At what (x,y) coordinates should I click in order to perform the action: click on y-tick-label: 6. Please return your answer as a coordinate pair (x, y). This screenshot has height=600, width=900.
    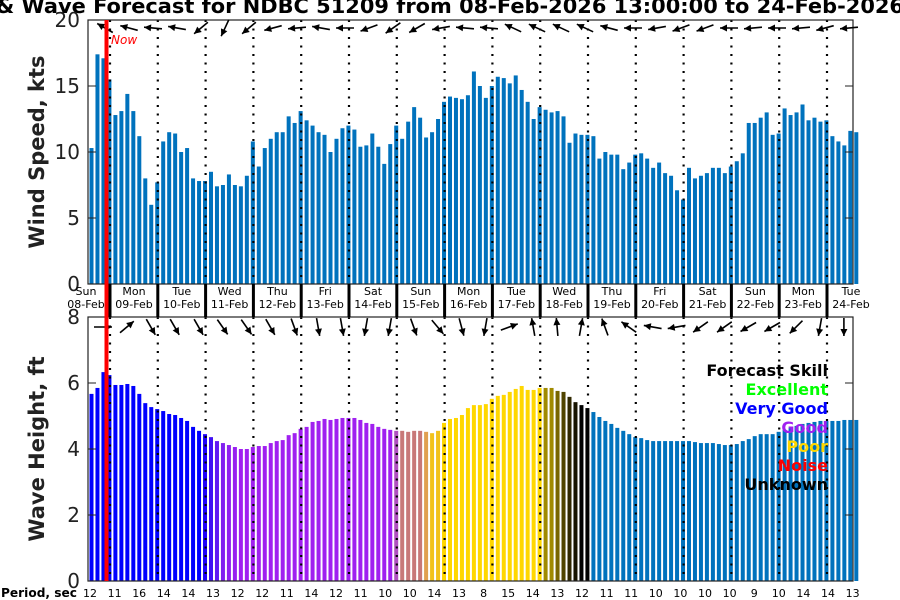
    Looking at the image, I should click on (73, 383).